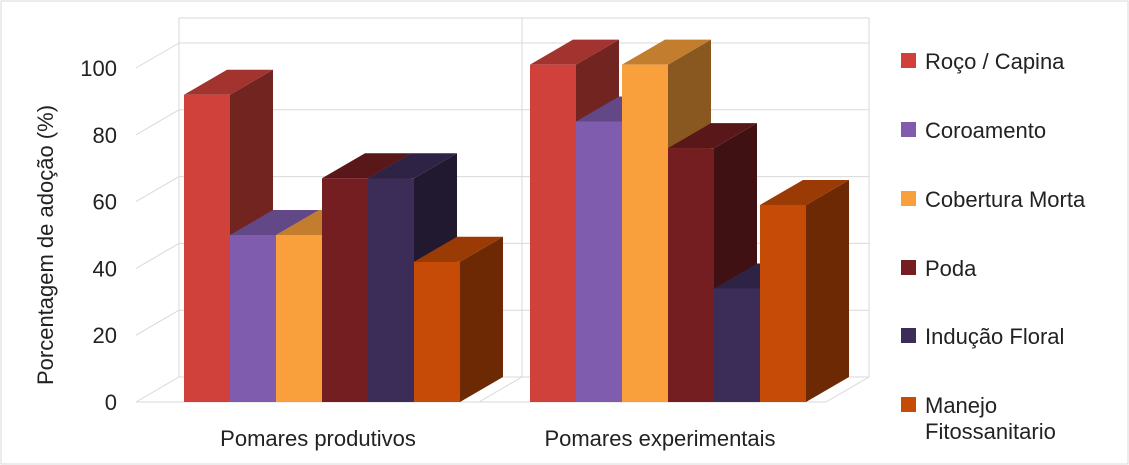 Image resolution: width=1129 pixels, height=465 pixels. I want to click on legend-item: Roço / Capina, so click(983, 61).